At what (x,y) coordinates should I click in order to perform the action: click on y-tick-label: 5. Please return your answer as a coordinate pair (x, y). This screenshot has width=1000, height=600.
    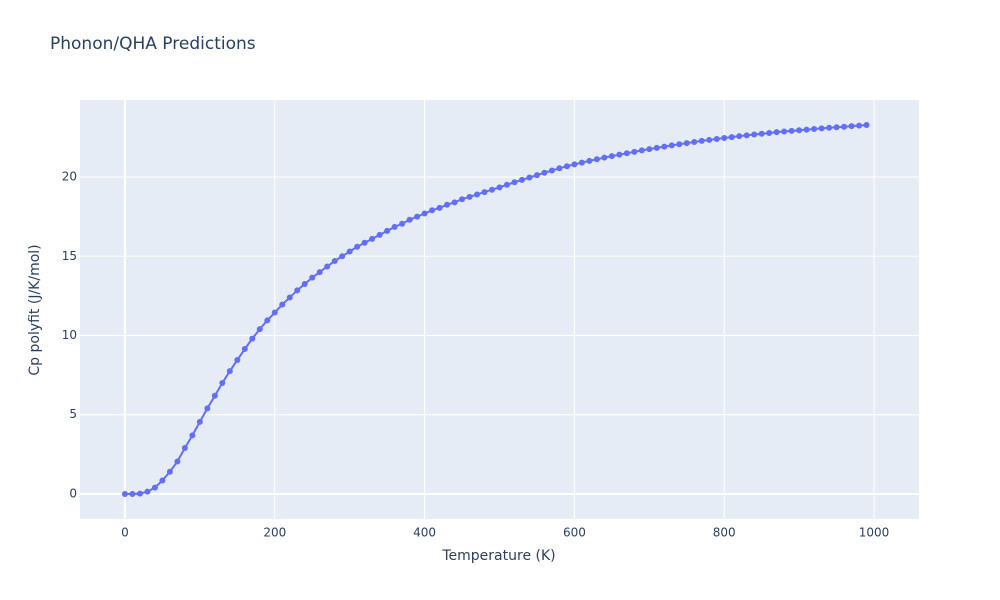
    Looking at the image, I should click on (73, 414).